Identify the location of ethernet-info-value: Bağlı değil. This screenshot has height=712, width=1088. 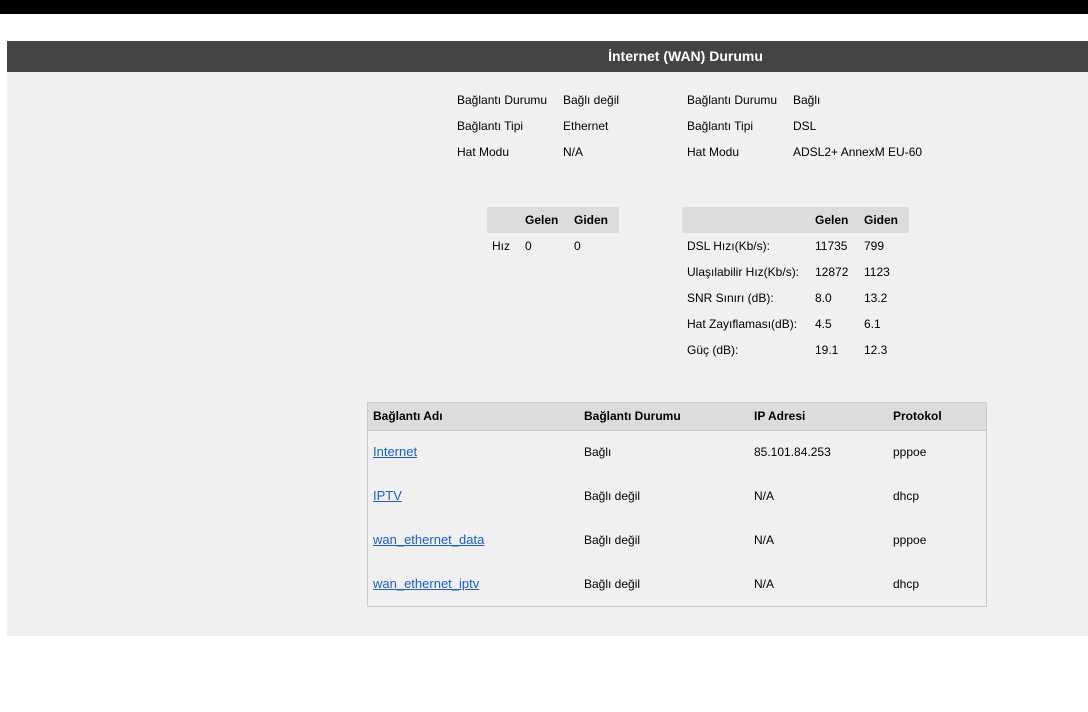
(591, 100).